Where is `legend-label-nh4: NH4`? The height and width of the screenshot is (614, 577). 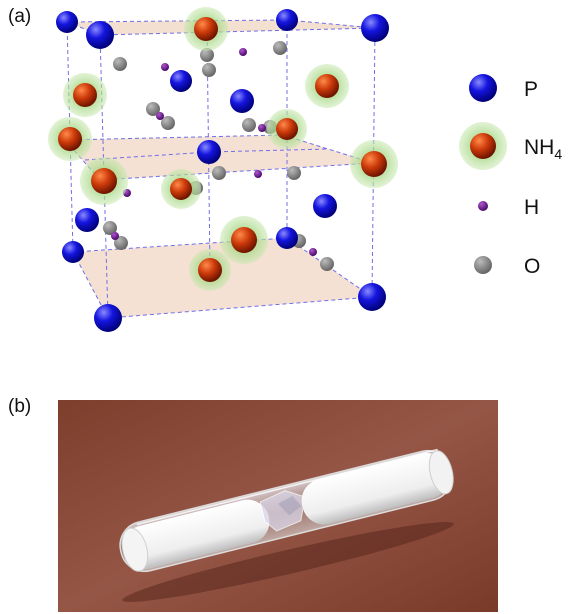
legend-label-nh4: NH4 is located at coordinates (543, 149).